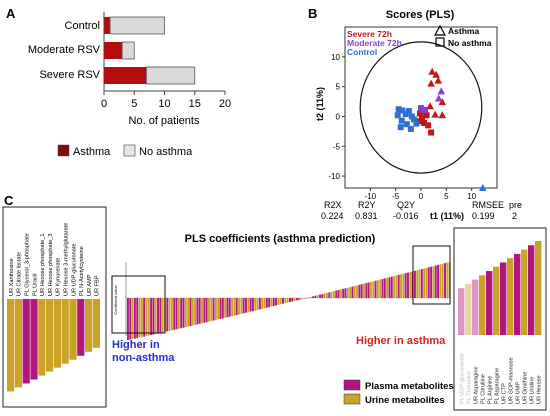 The image size is (550, 416). I want to click on left-inset-label: UR Hexose phosphate_3, so click(51, 264).